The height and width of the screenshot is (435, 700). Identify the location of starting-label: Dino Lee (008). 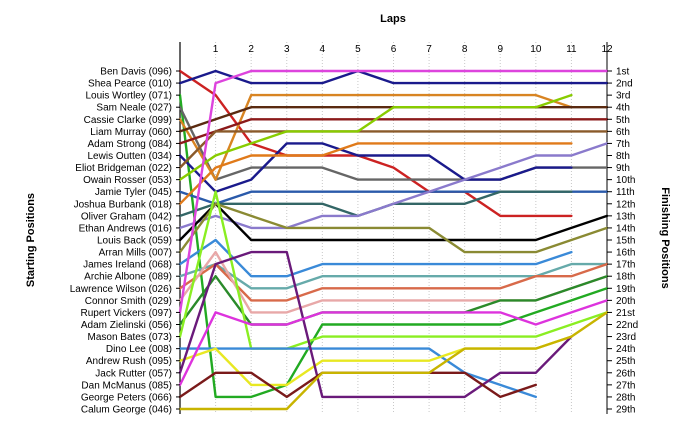
(139, 349).